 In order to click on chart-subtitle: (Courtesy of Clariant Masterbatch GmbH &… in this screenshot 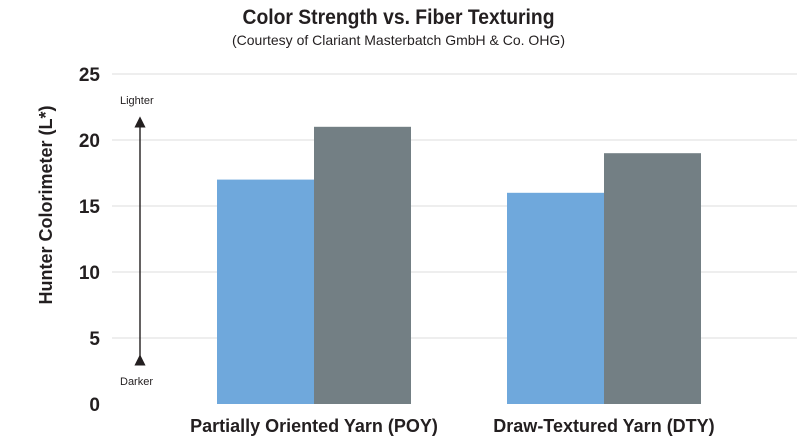, I will do `click(398, 40)`.